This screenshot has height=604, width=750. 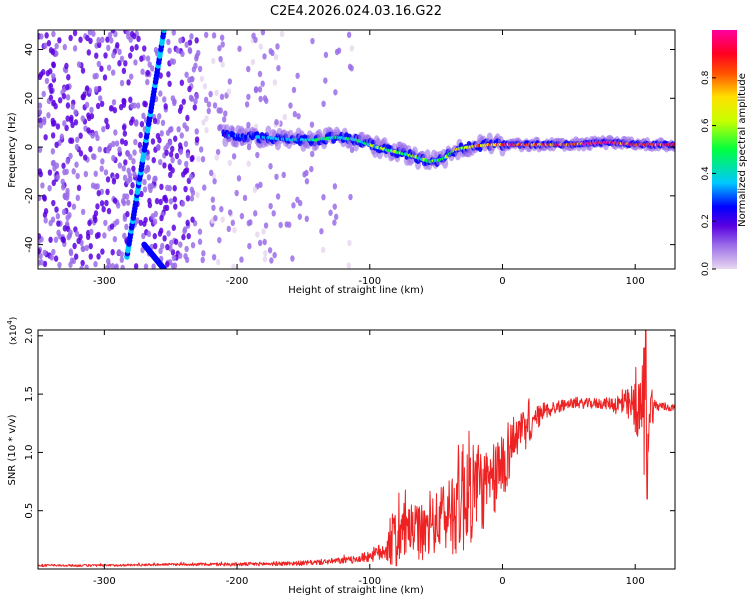 What do you see at coordinates (14, 334) in the screenshot?
I see `snr-multiplier-base: (x10` at bounding box center [14, 334].